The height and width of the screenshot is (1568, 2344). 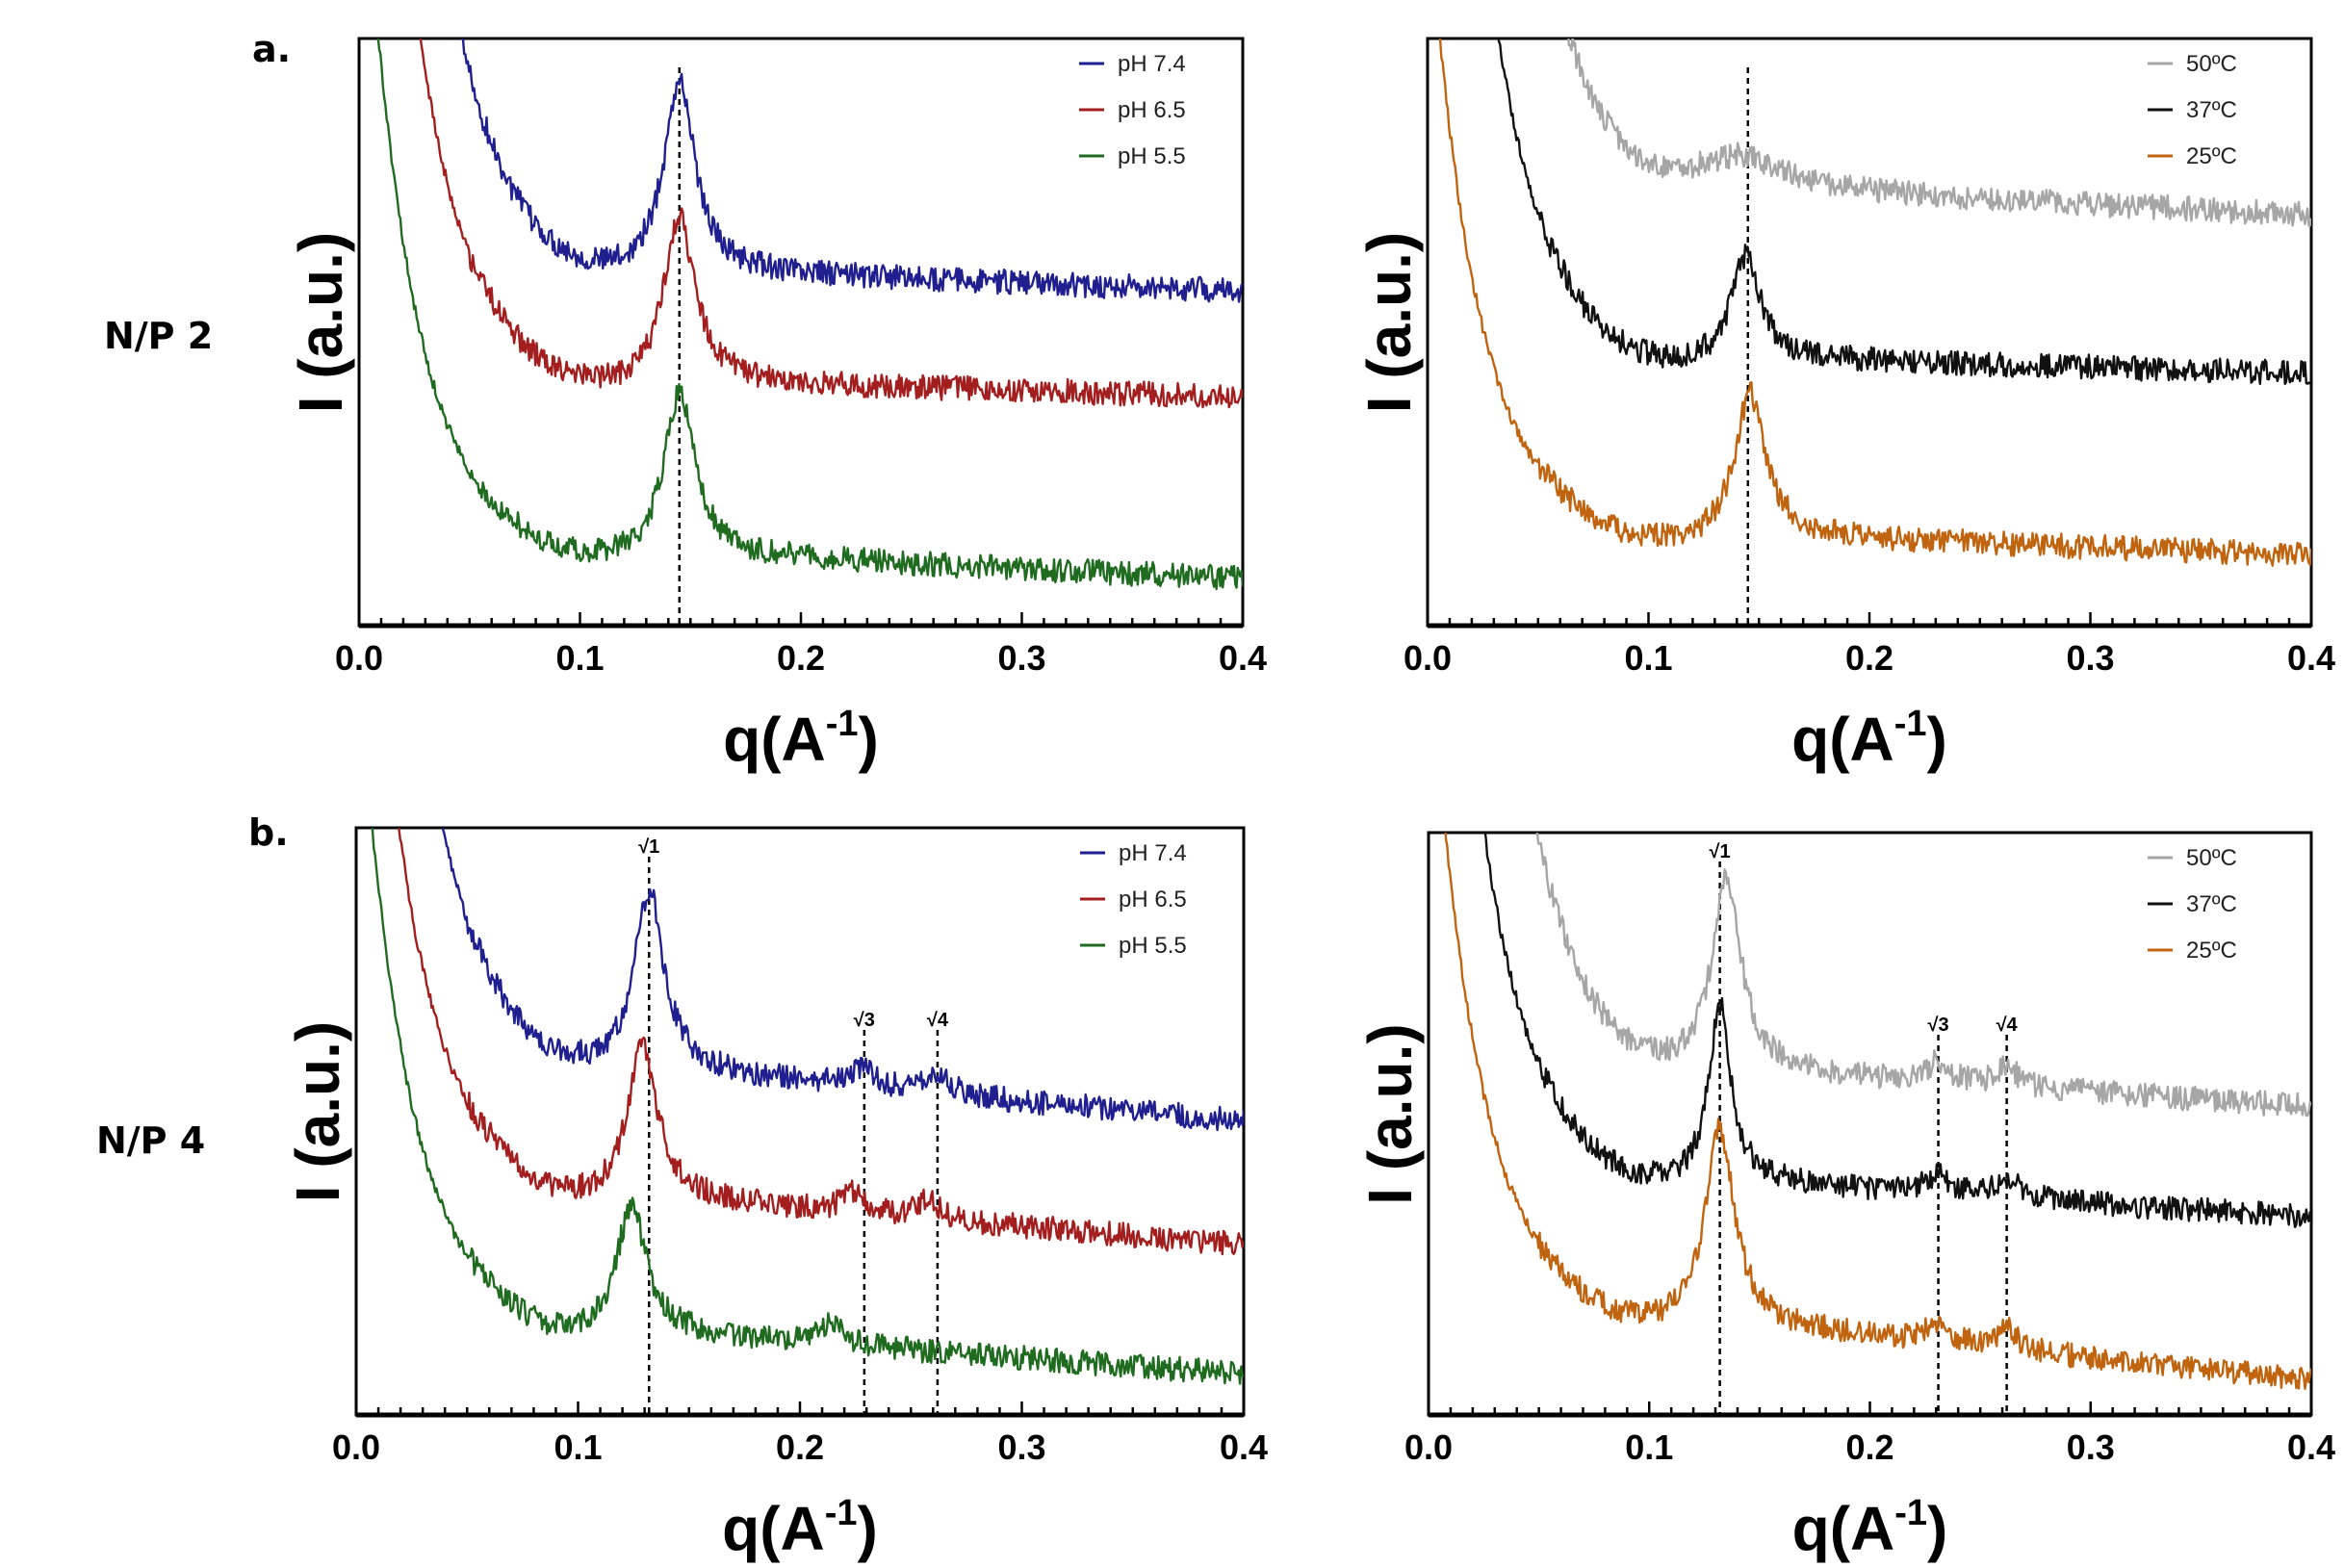 I want to click on panel-letter-b: b., so click(x=268, y=832).